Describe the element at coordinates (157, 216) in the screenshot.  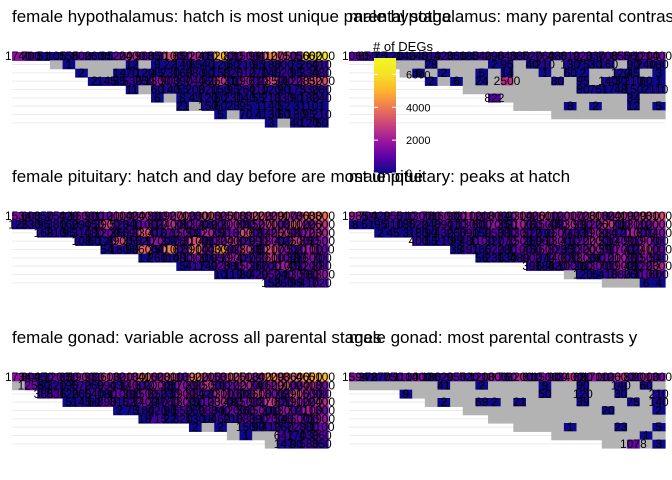
I see `cell-value-label: 800` at that location.